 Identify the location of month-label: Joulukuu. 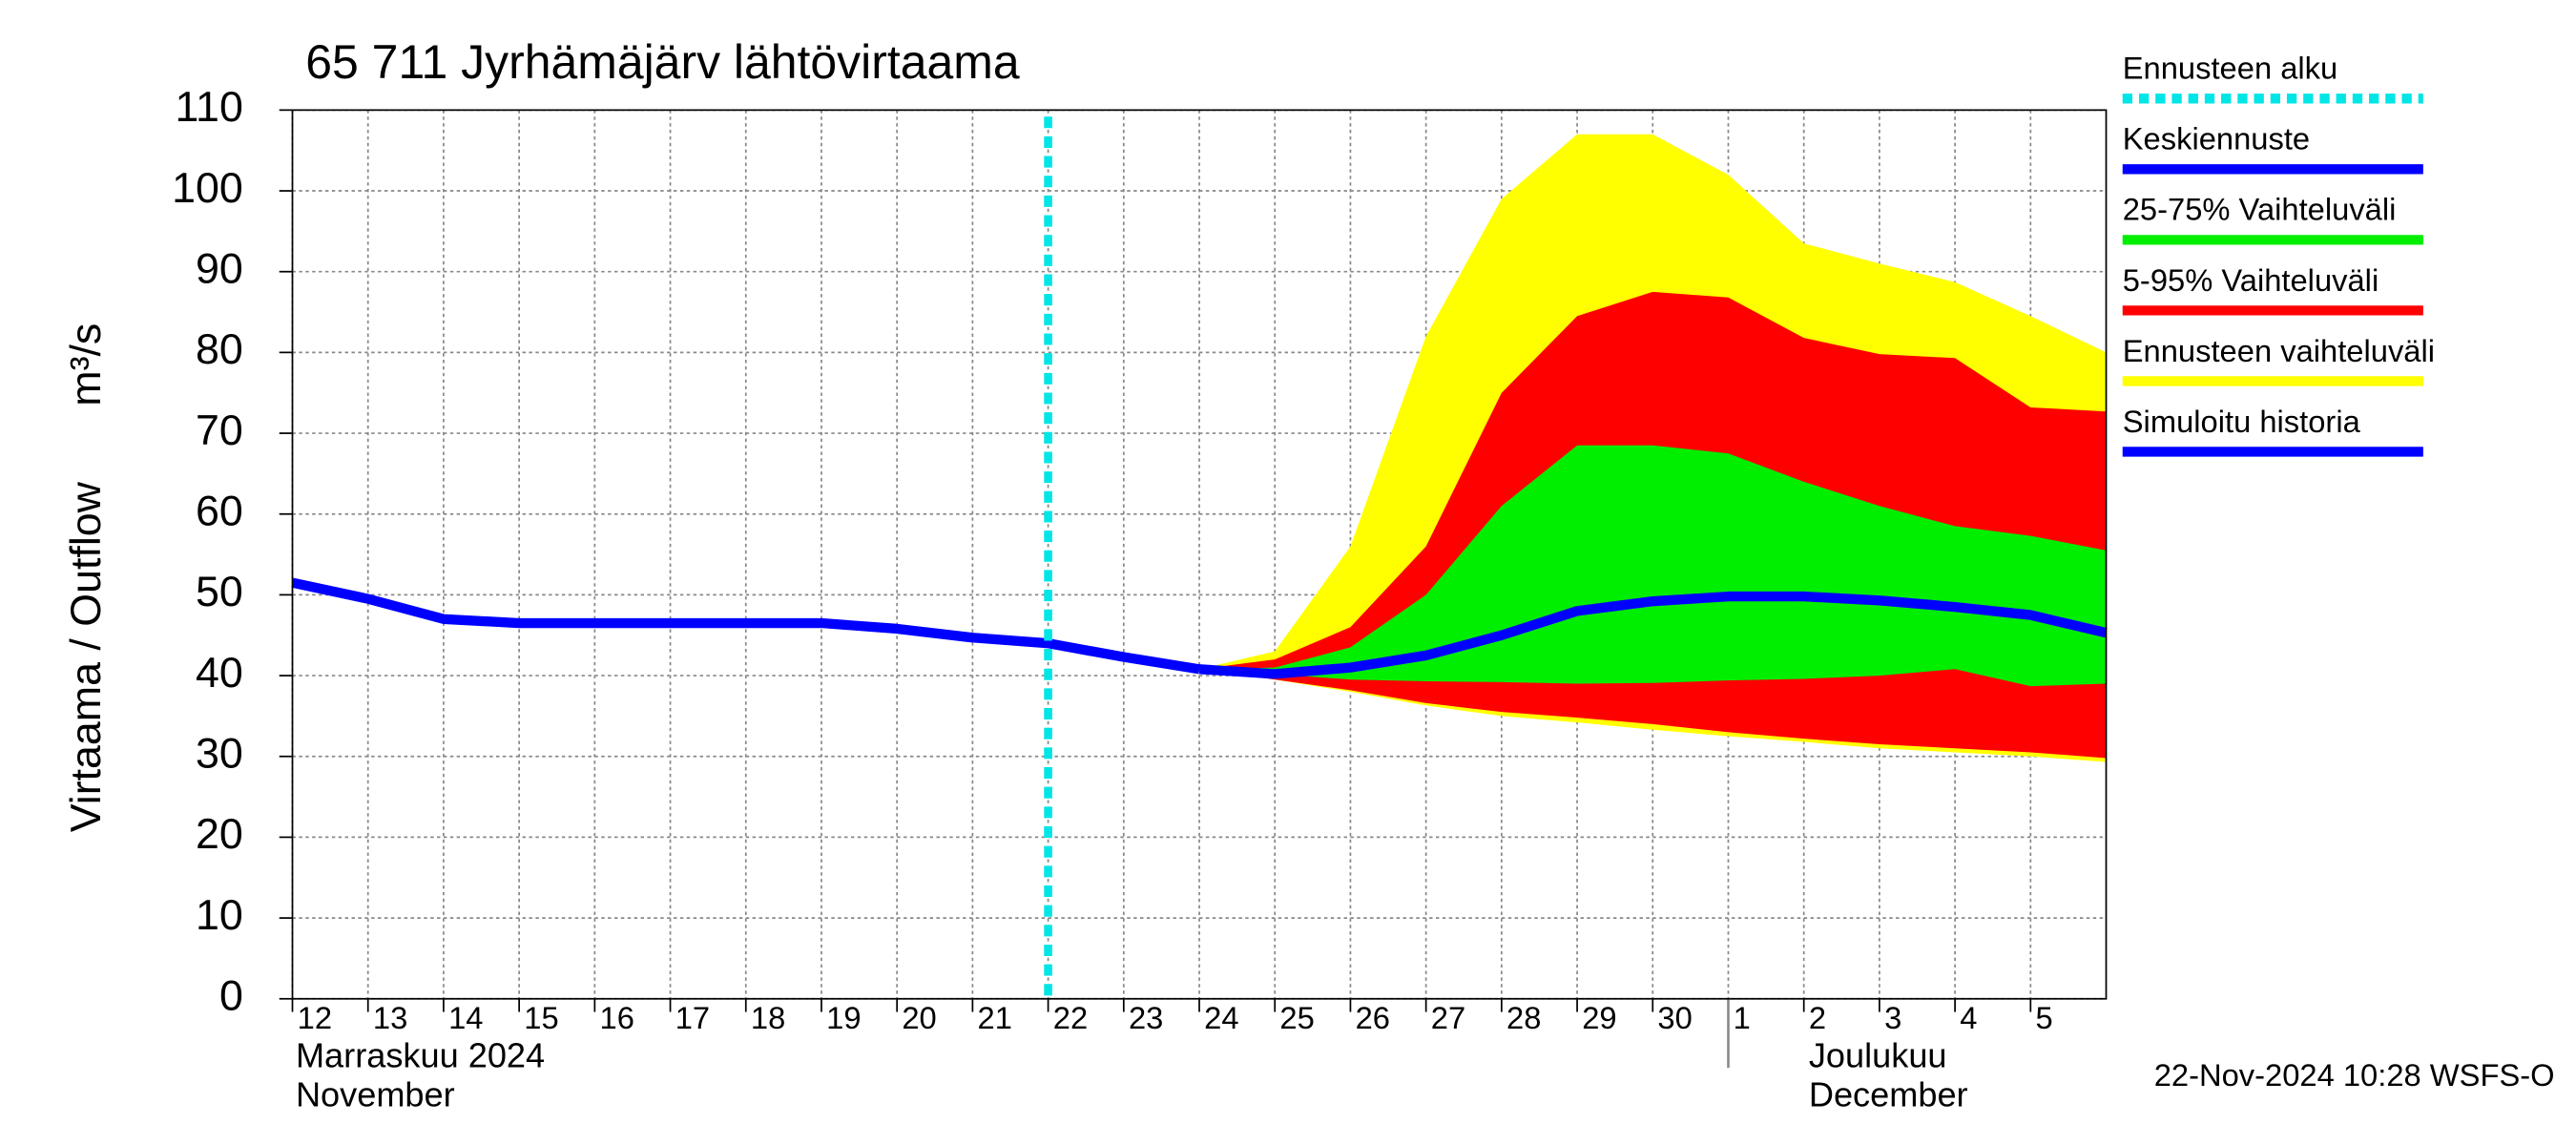
(1878, 1055).